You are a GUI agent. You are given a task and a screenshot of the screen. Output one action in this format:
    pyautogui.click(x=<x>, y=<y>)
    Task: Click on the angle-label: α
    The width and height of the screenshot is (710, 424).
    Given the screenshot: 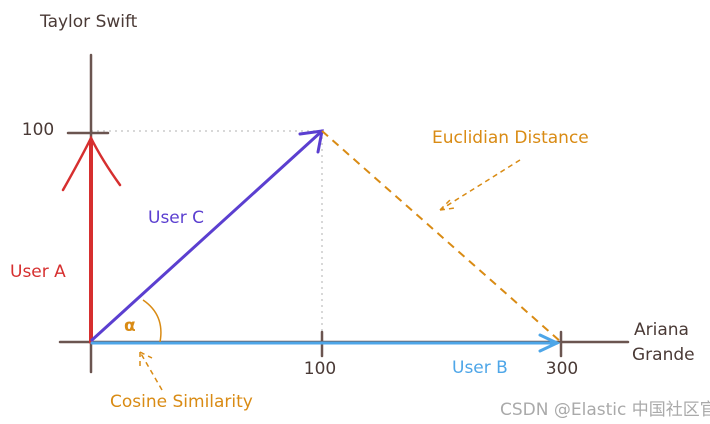 What is the action you would take?
    pyautogui.click(x=130, y=326)
    